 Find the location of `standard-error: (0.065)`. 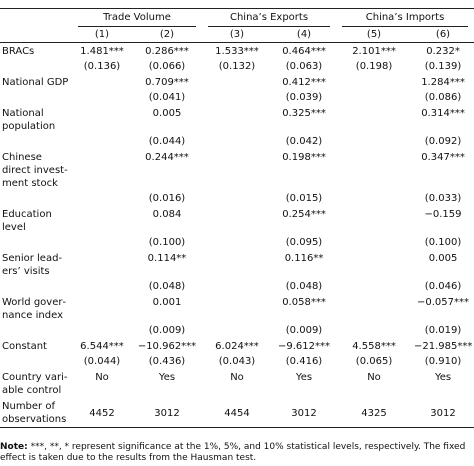

standard-error: (0.065) is located at coordinates (374, 361).